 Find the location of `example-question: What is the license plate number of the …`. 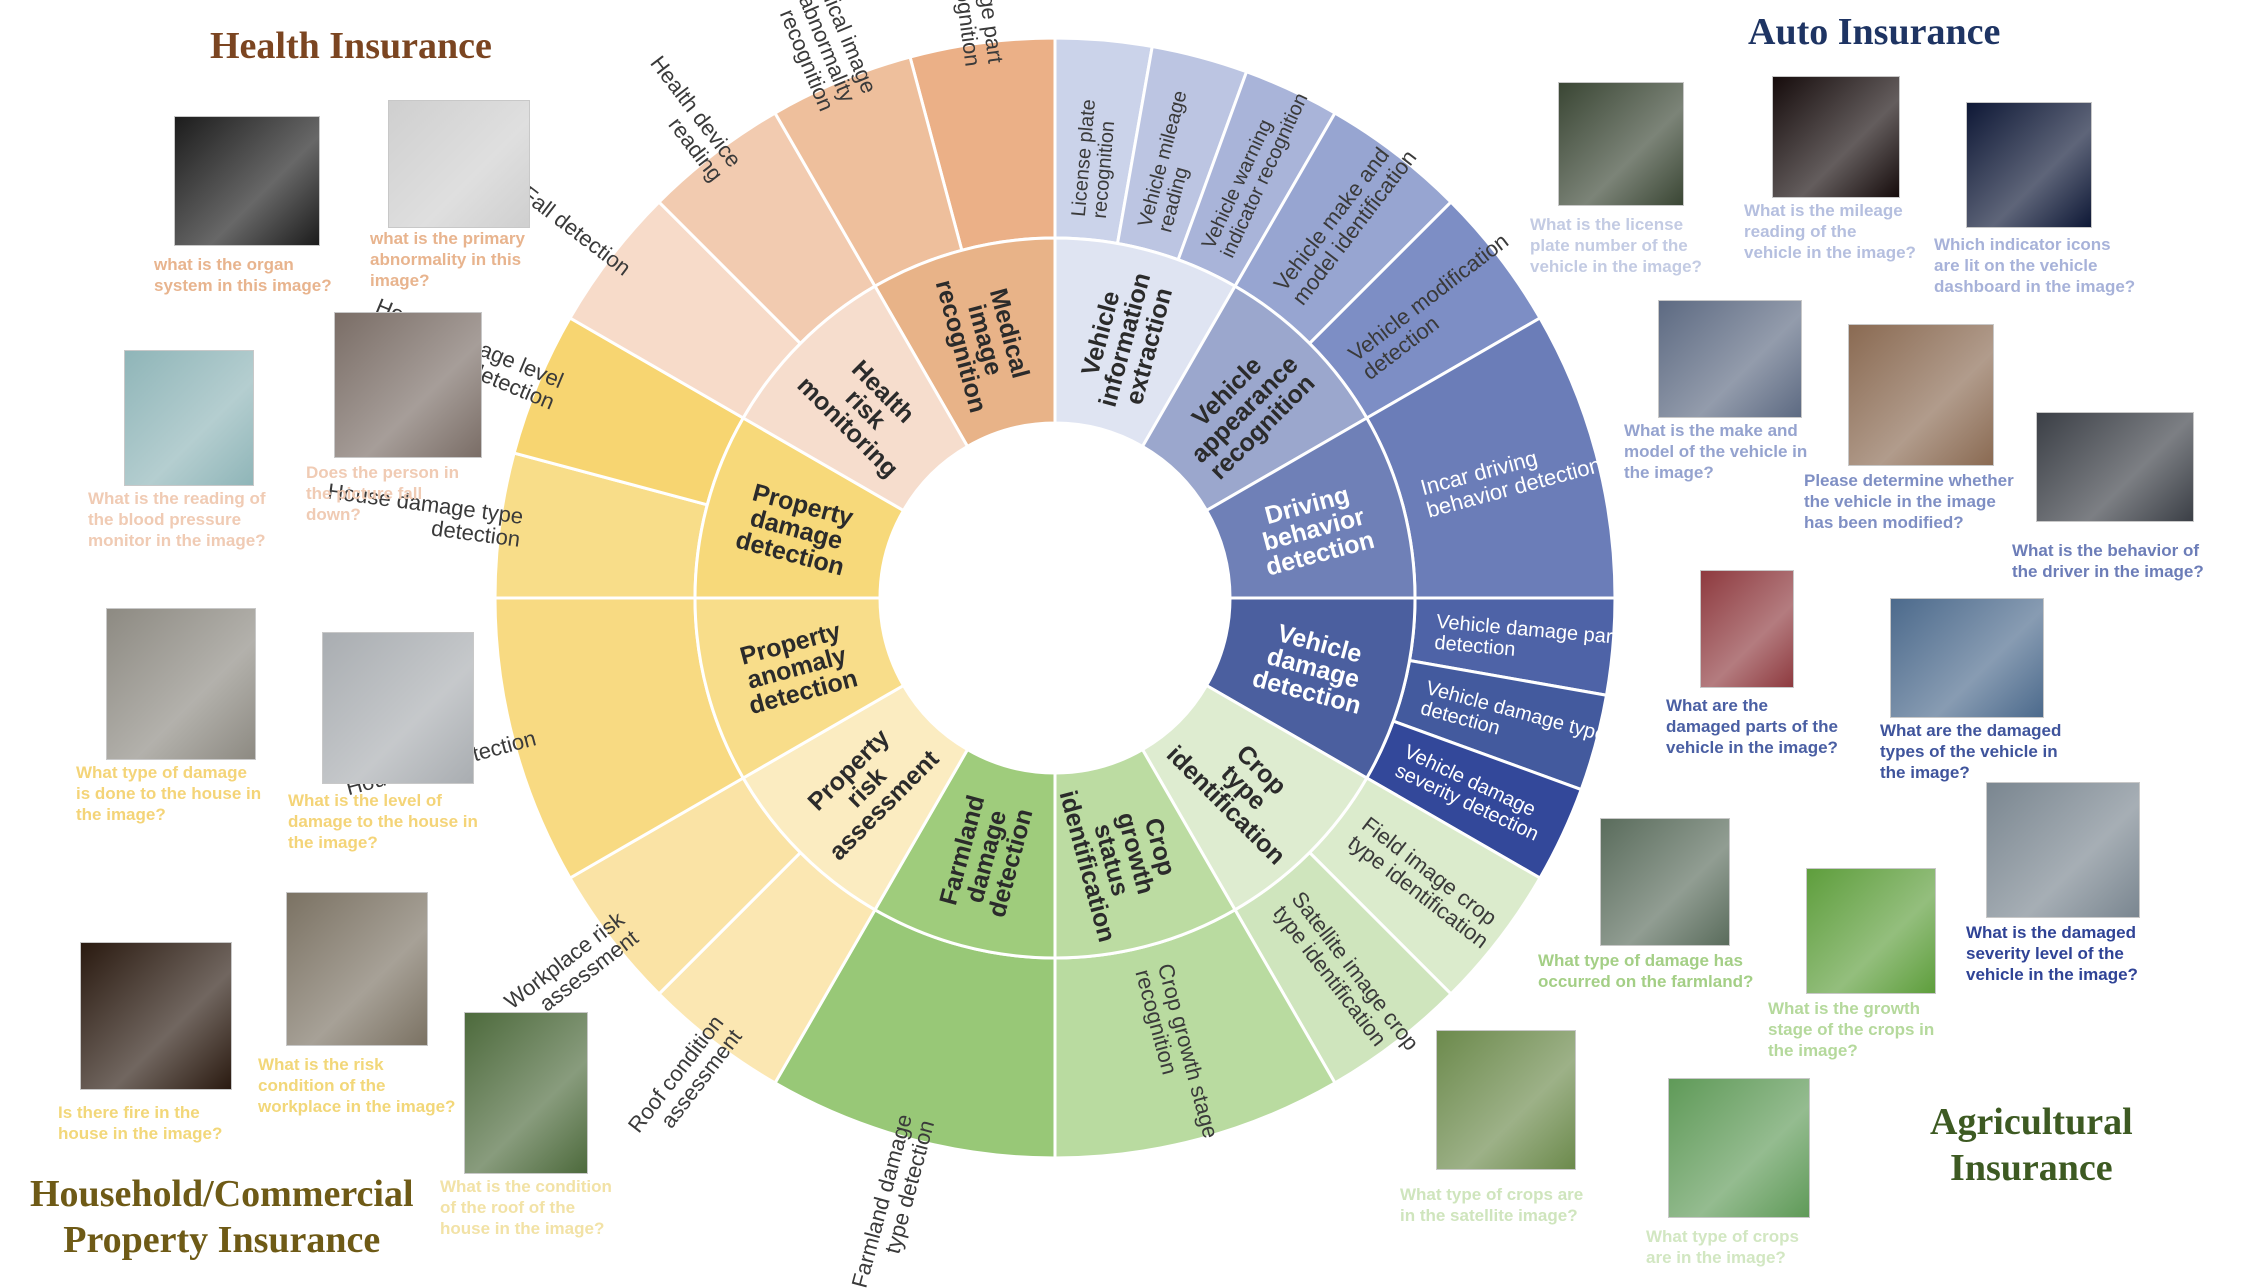

example-question: What is the license plate number of the … is located at coordinates (1616, 245).